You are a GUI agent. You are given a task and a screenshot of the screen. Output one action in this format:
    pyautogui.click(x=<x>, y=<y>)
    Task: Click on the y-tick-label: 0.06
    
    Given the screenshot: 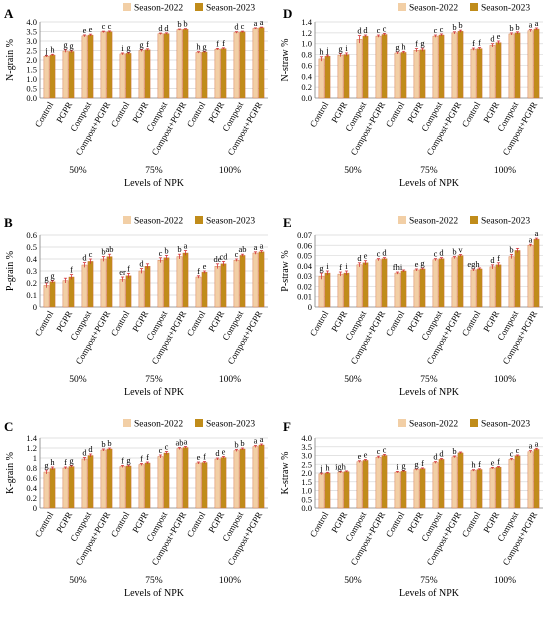 What is the action you would take?
    pyautogui.click(x=304, y=245)
    